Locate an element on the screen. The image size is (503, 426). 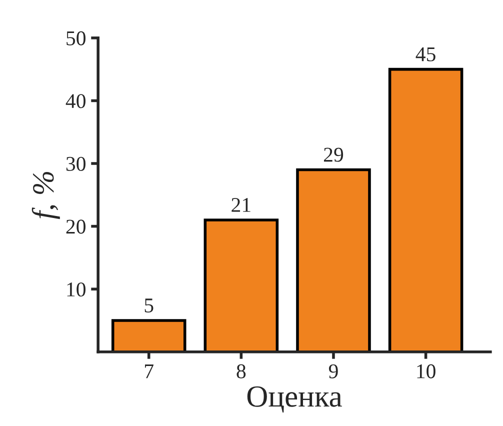
x-tick-label: 9 is located at coordinates (333, 371).